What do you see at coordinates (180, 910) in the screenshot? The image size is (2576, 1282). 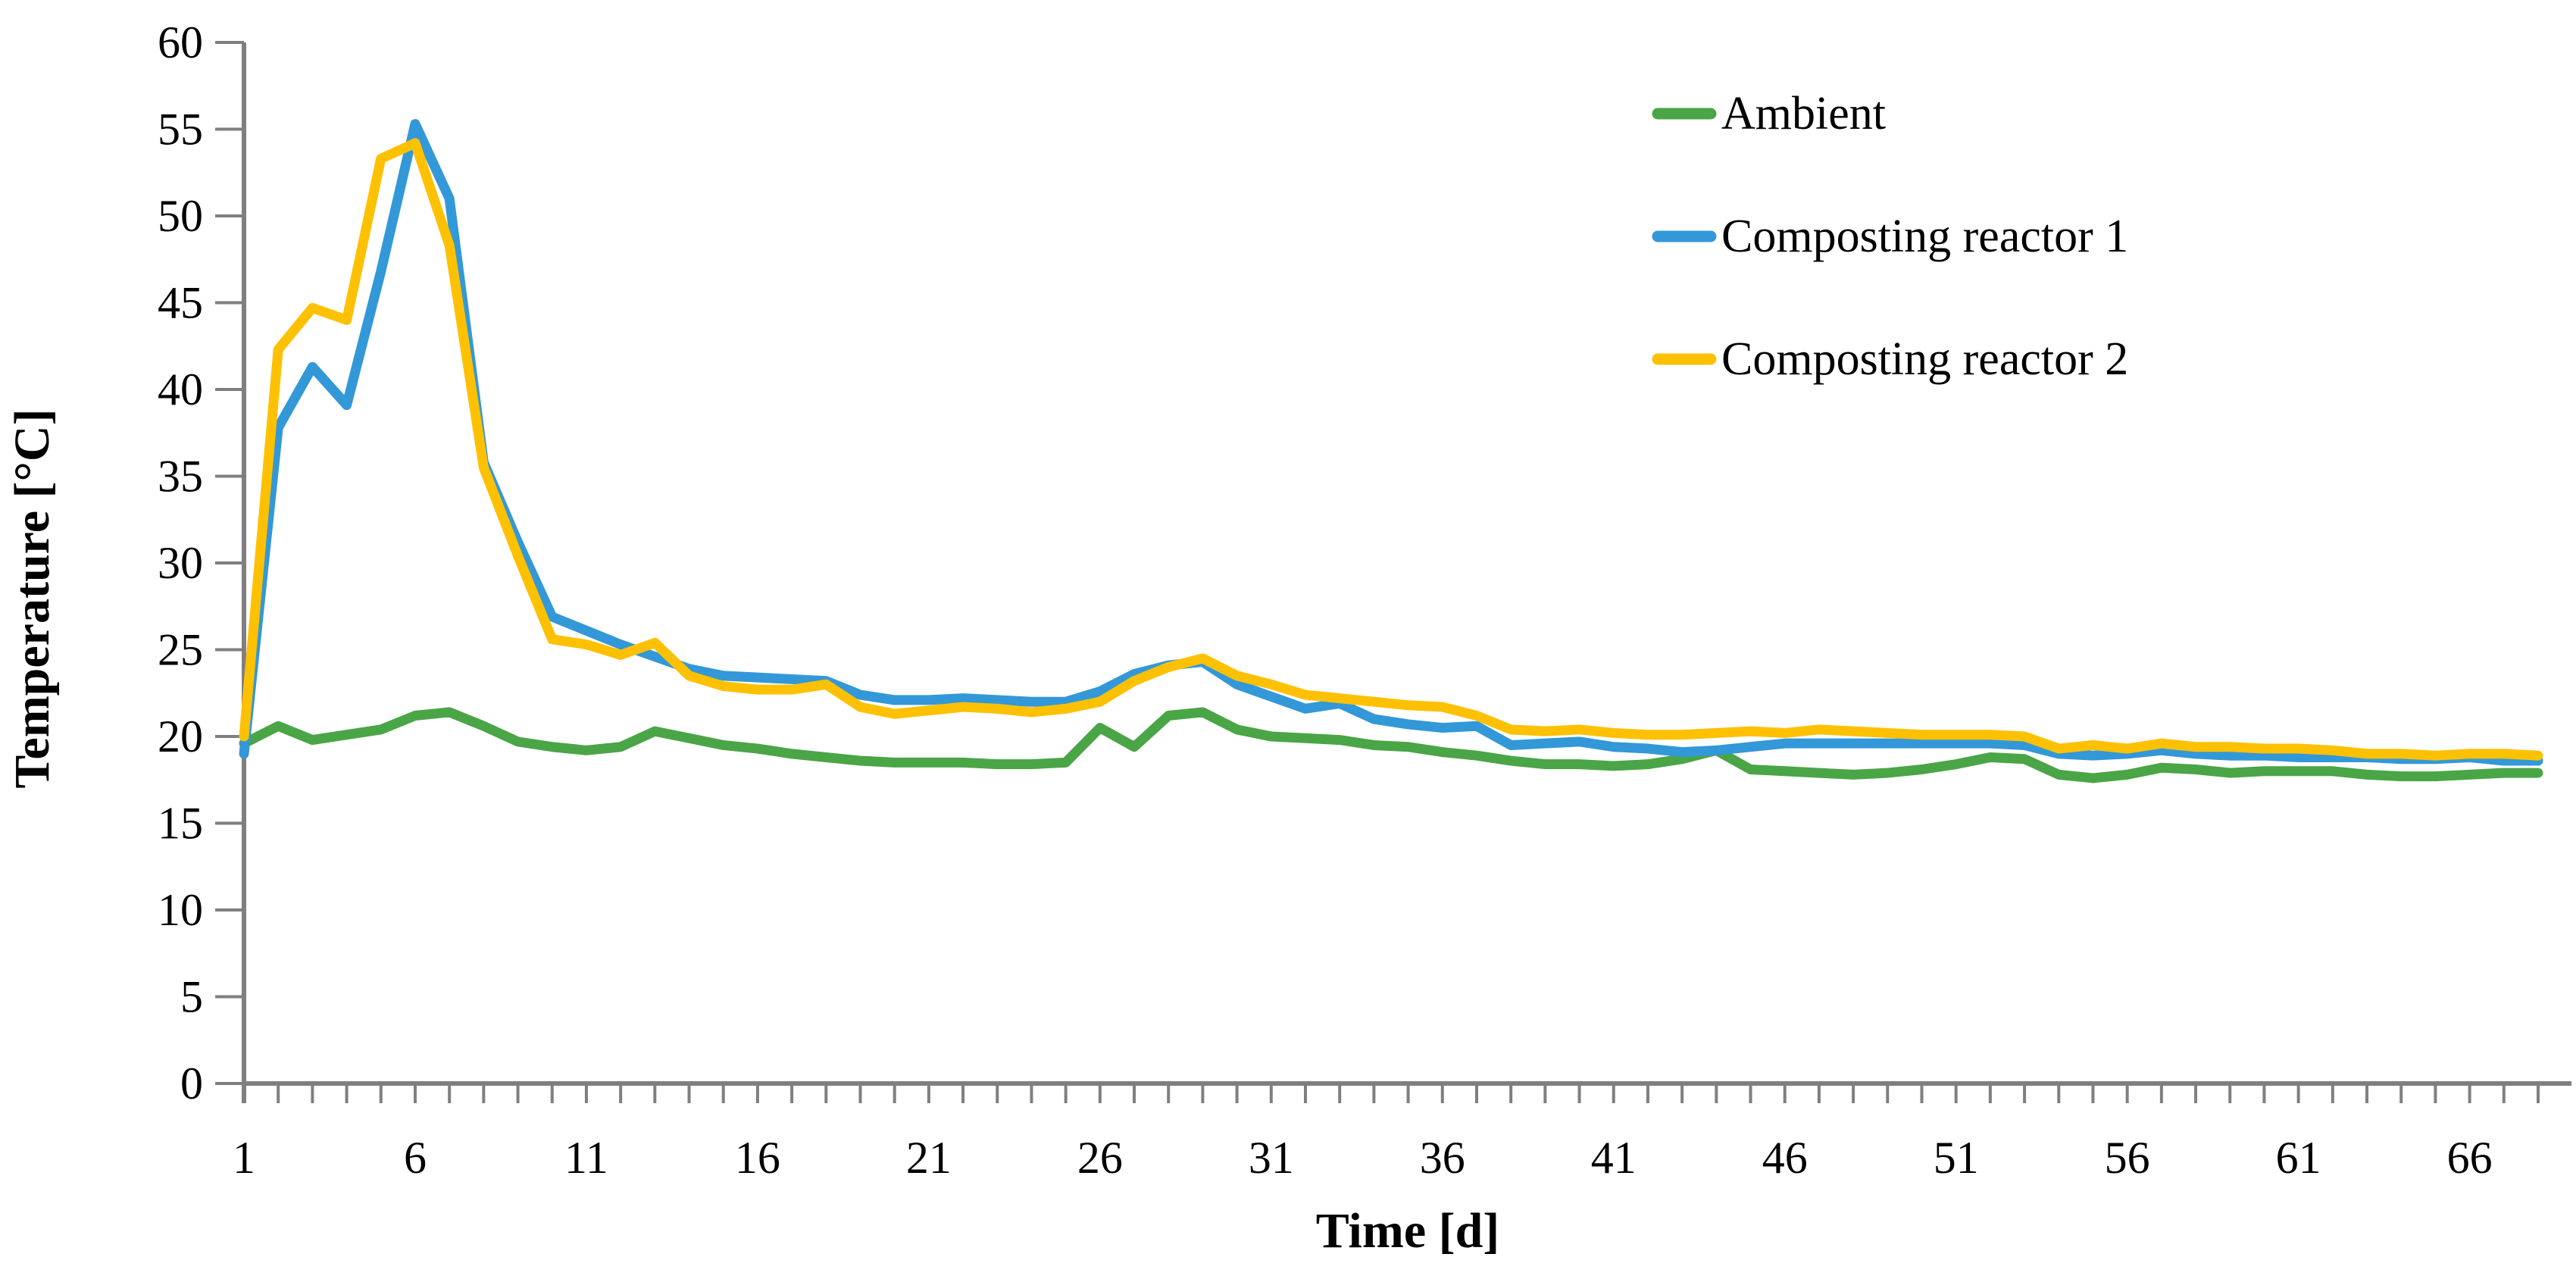 I see `y-tick-label: 10` at bounding box center [180, 910].